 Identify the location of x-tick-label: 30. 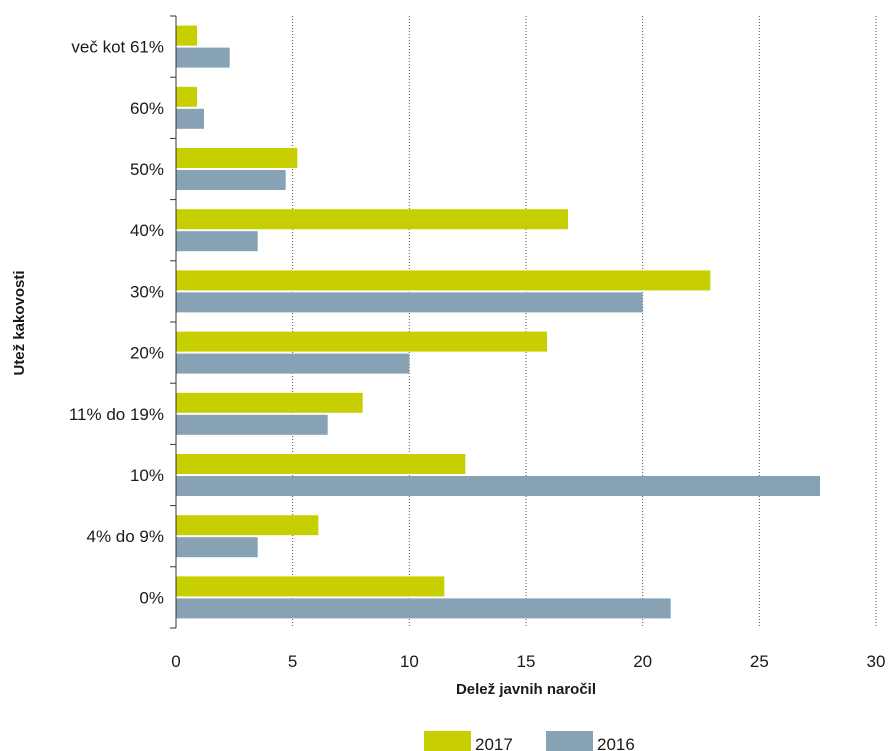
(876, 661).